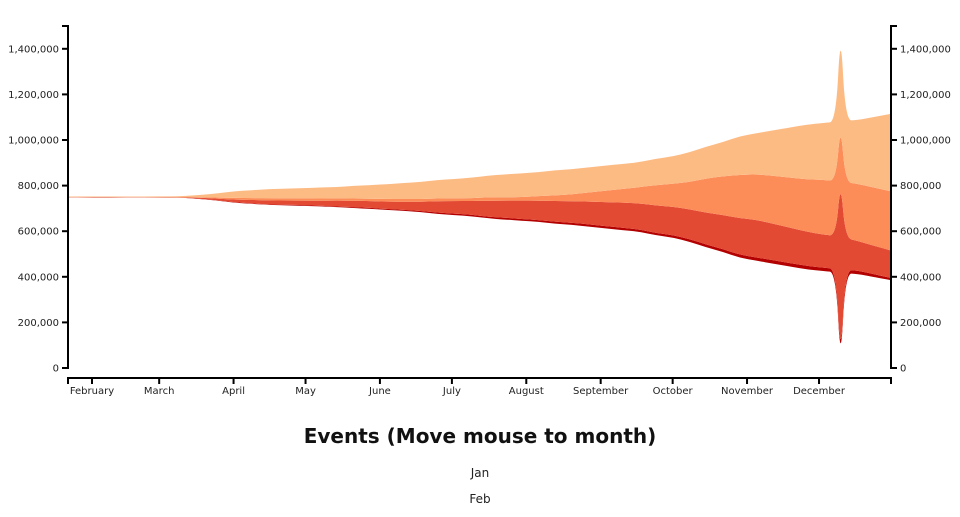 The image size is (960, 517). Describe the element at coordinates (379, 391) in the screenshot. I see `x-tick-label: June` at that location.